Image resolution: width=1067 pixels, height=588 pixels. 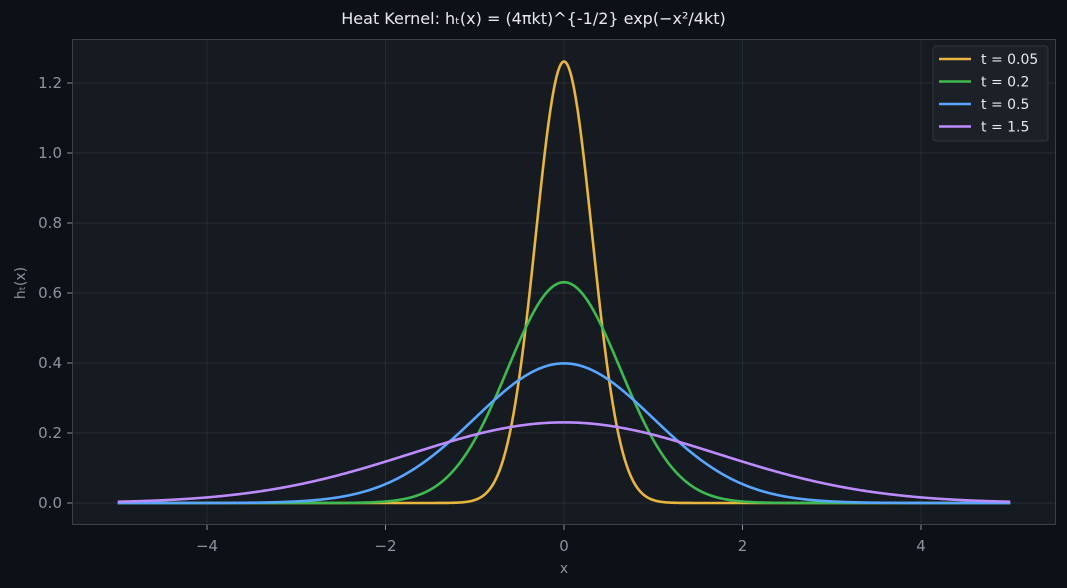 I want to click on legend-label: t = 0.05, so click(x=1009, y=60).